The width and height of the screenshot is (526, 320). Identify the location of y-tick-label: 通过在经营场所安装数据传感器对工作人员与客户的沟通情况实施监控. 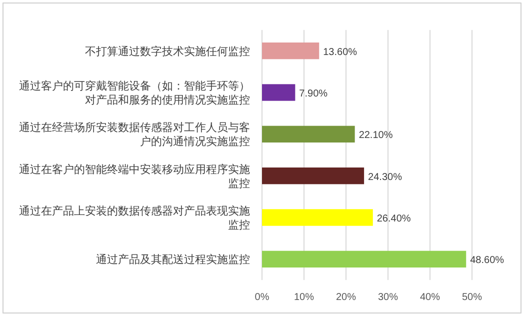
(134, 134).